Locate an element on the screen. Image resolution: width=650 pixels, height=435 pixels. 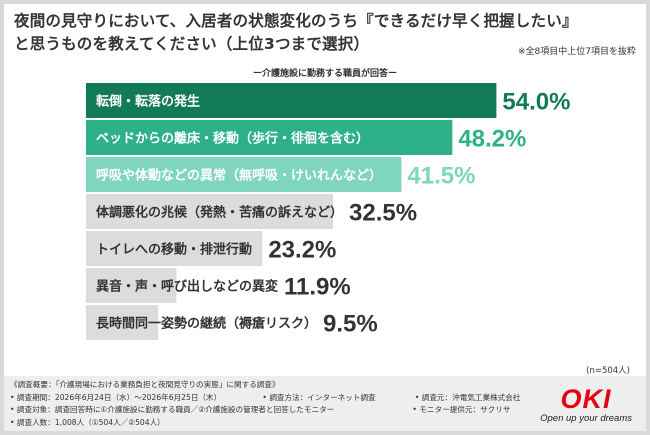
survey-provider: • モニター提供元：サクリサ is located at coordinates (461, 409).